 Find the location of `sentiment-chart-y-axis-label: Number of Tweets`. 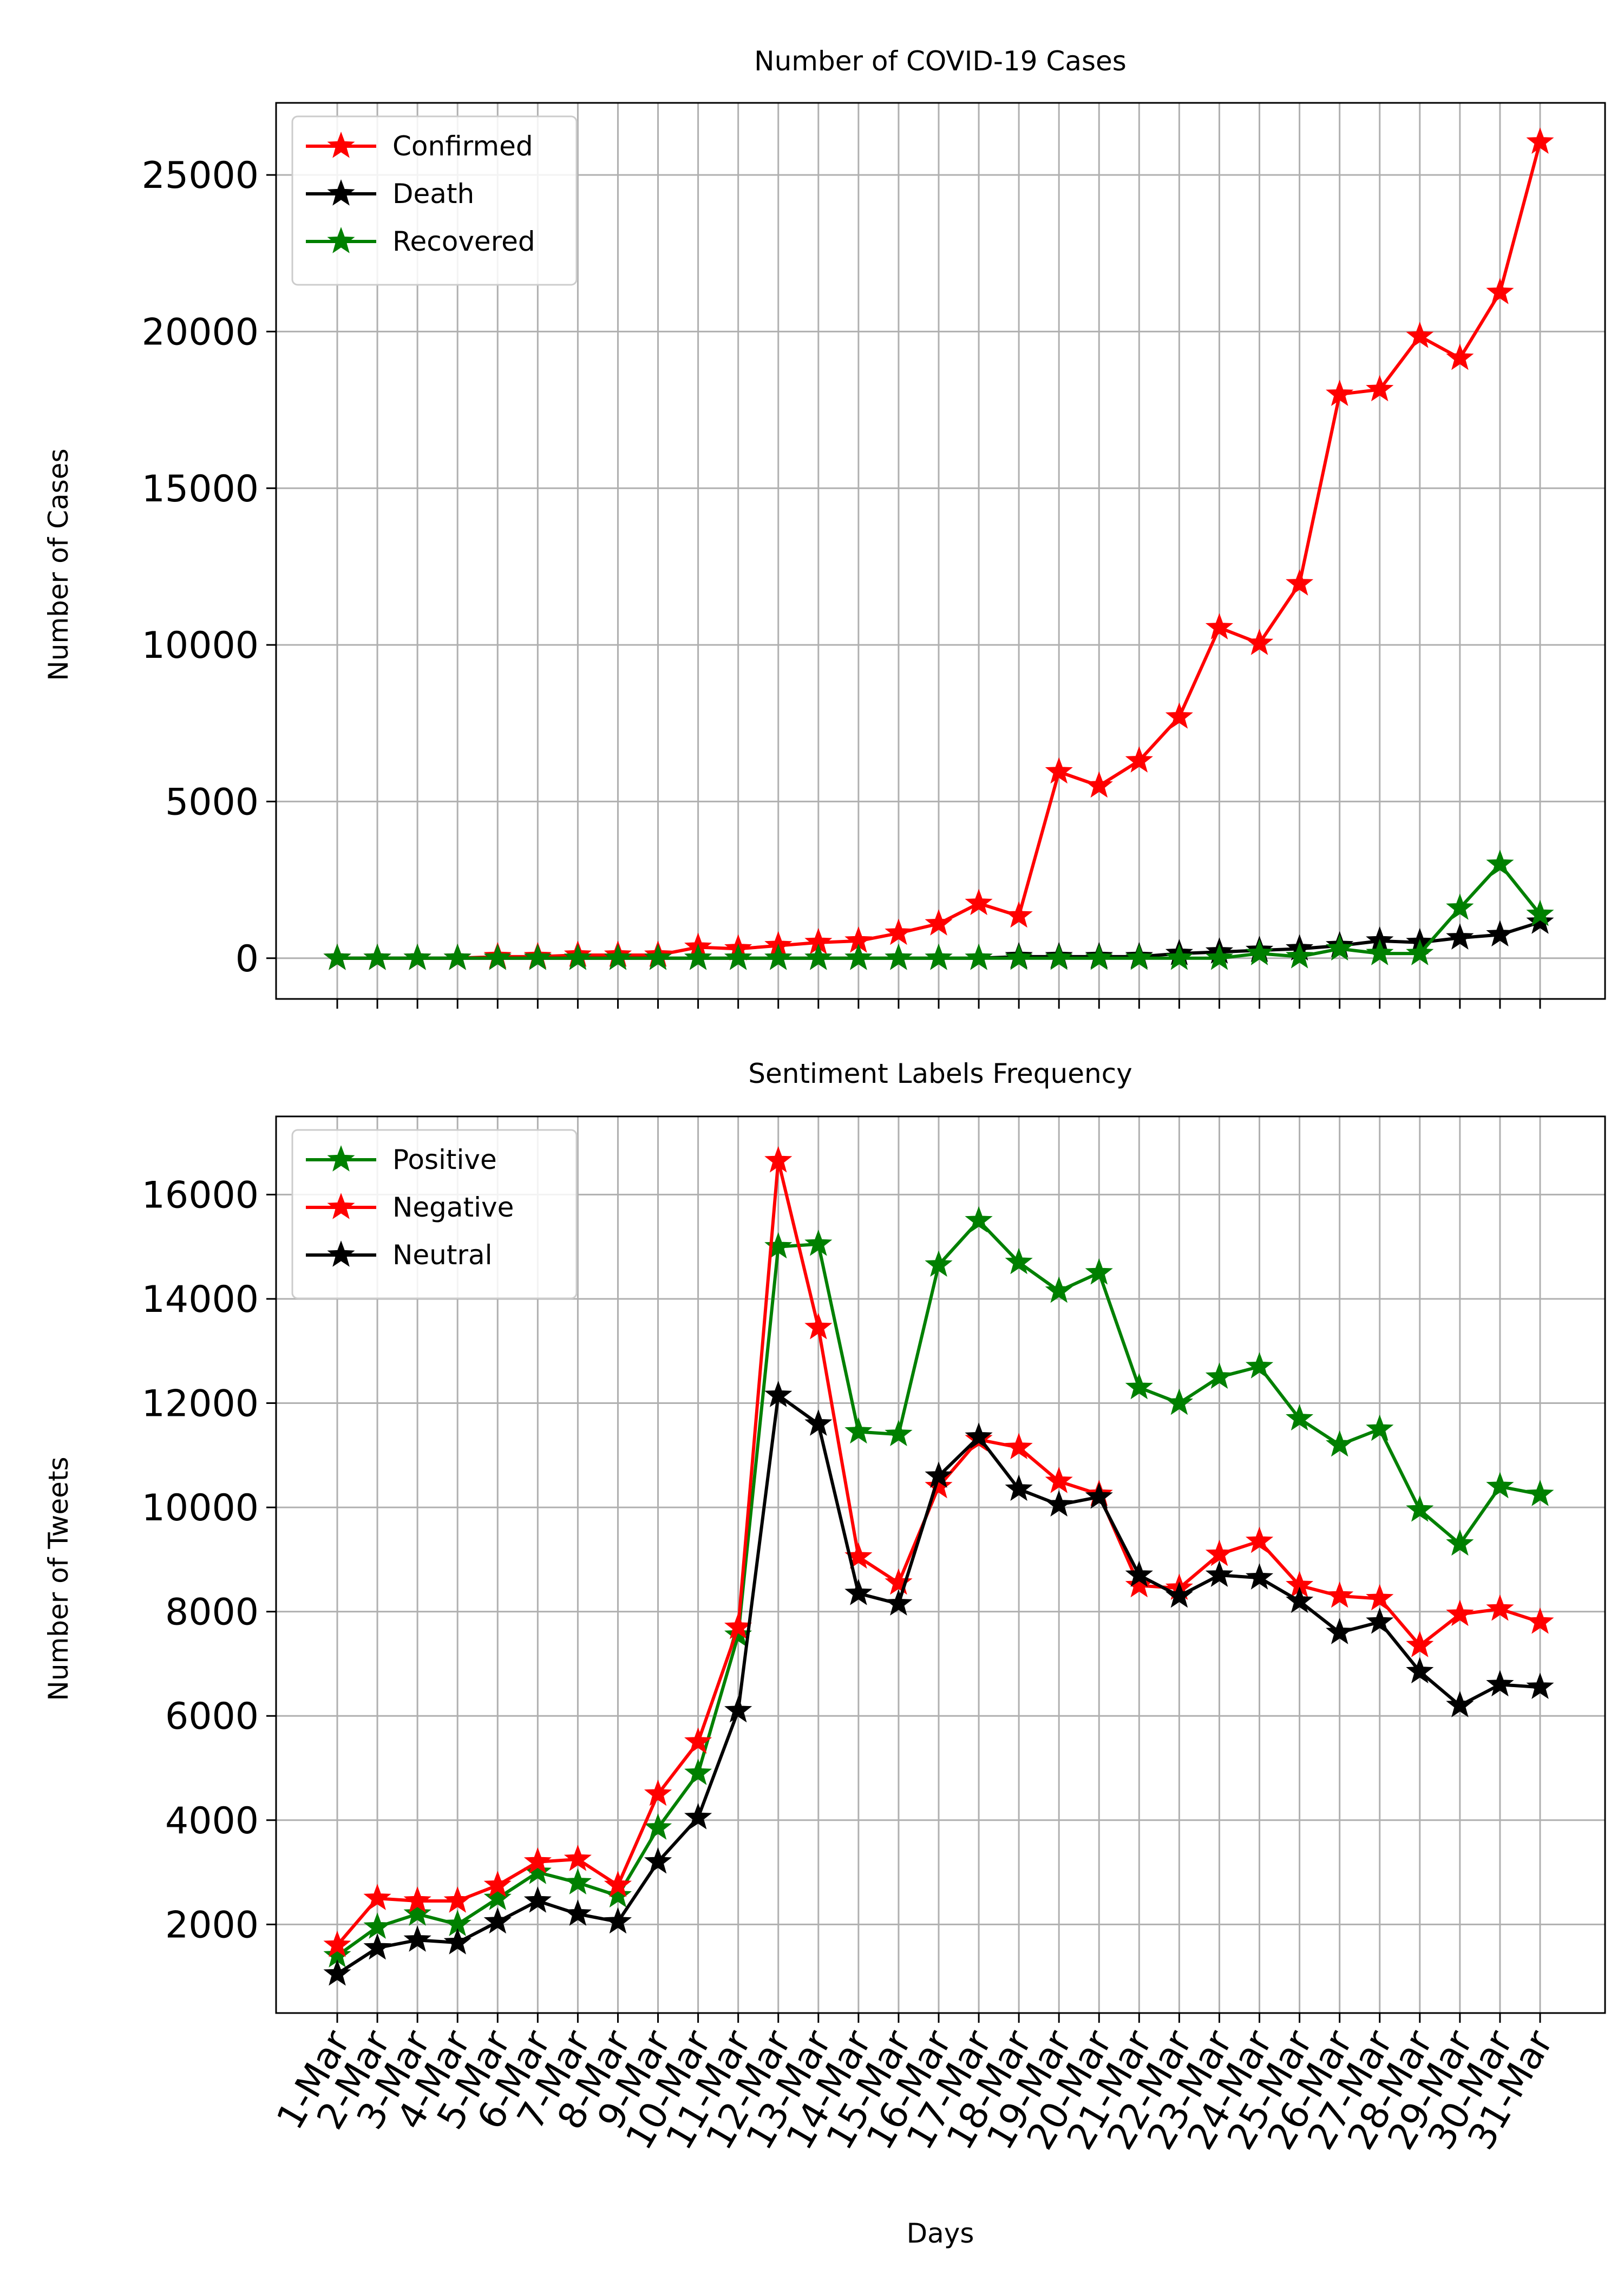

sentiment-chart-y-axis-label: Number of Tweets is located at coordinates (58, 1578).